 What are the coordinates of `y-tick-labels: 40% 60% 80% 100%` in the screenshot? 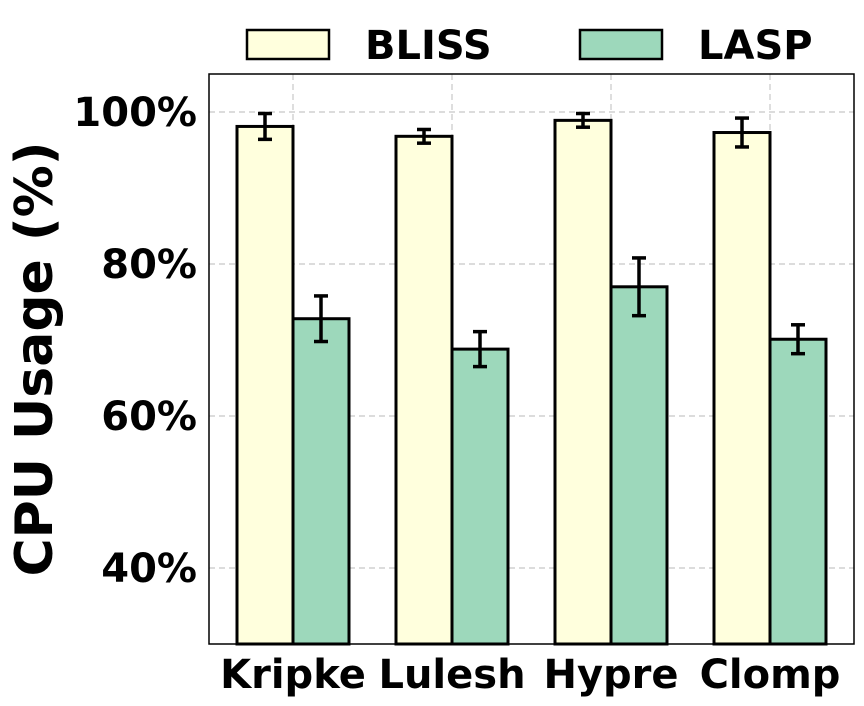 It's located at (135, 341).